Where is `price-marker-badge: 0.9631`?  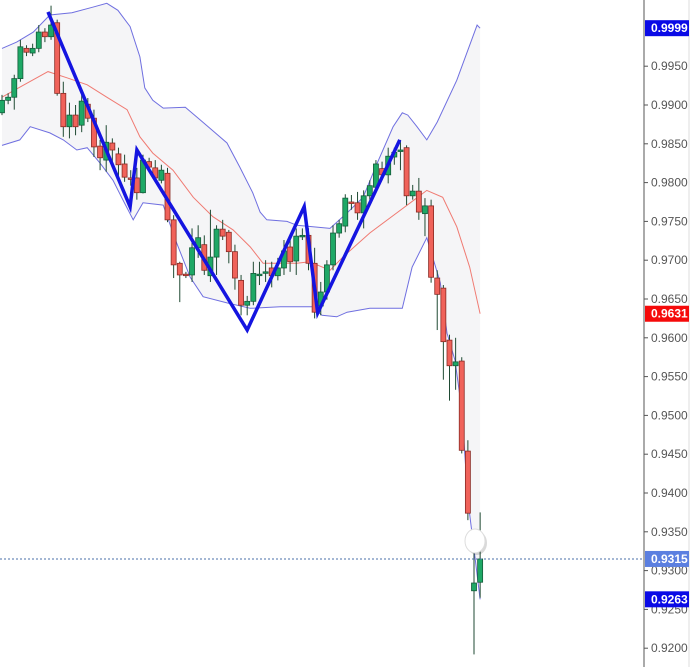
price-marker-badge: 0.9631 is located at coordinates (667, 313).